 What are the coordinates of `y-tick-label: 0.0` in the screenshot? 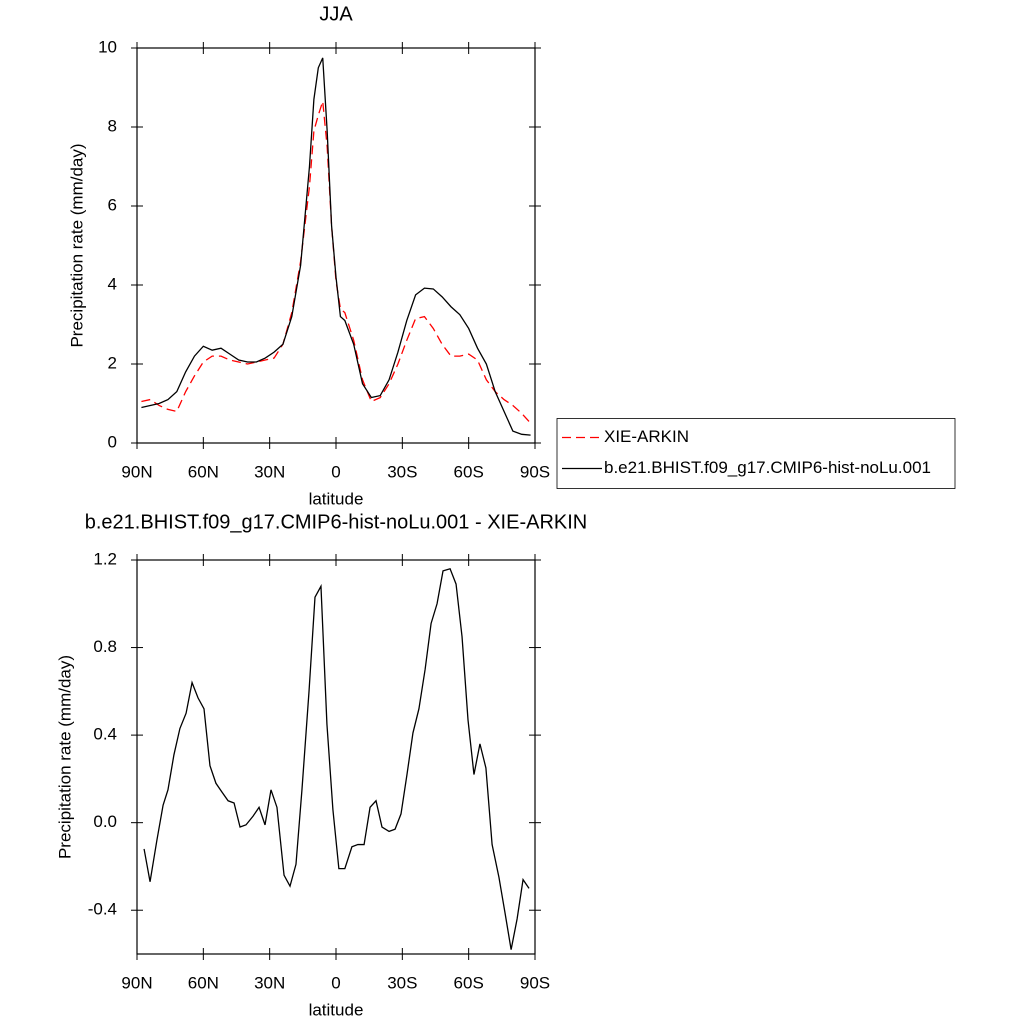 It's located at (105, 821).